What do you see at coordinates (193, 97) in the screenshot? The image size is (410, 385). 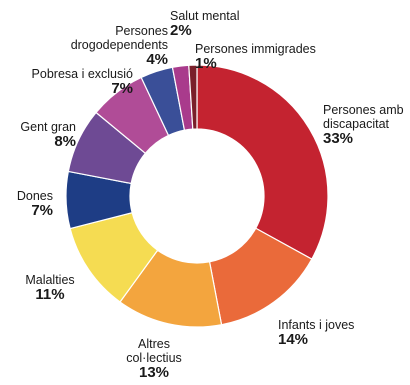 I see `slice-persones-immigrades` at bounding box center [193, 97].